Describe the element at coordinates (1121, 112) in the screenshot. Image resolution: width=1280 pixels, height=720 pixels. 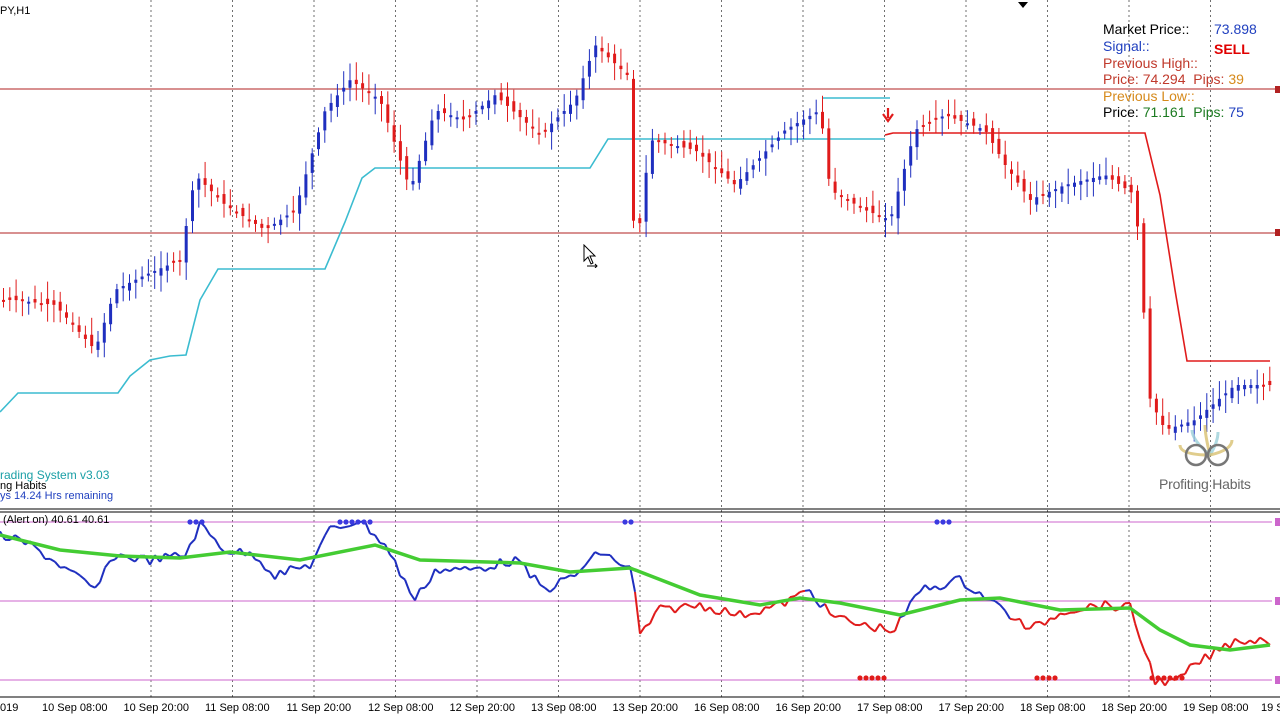
I see `previous-low-price-label: Price:` at that location.